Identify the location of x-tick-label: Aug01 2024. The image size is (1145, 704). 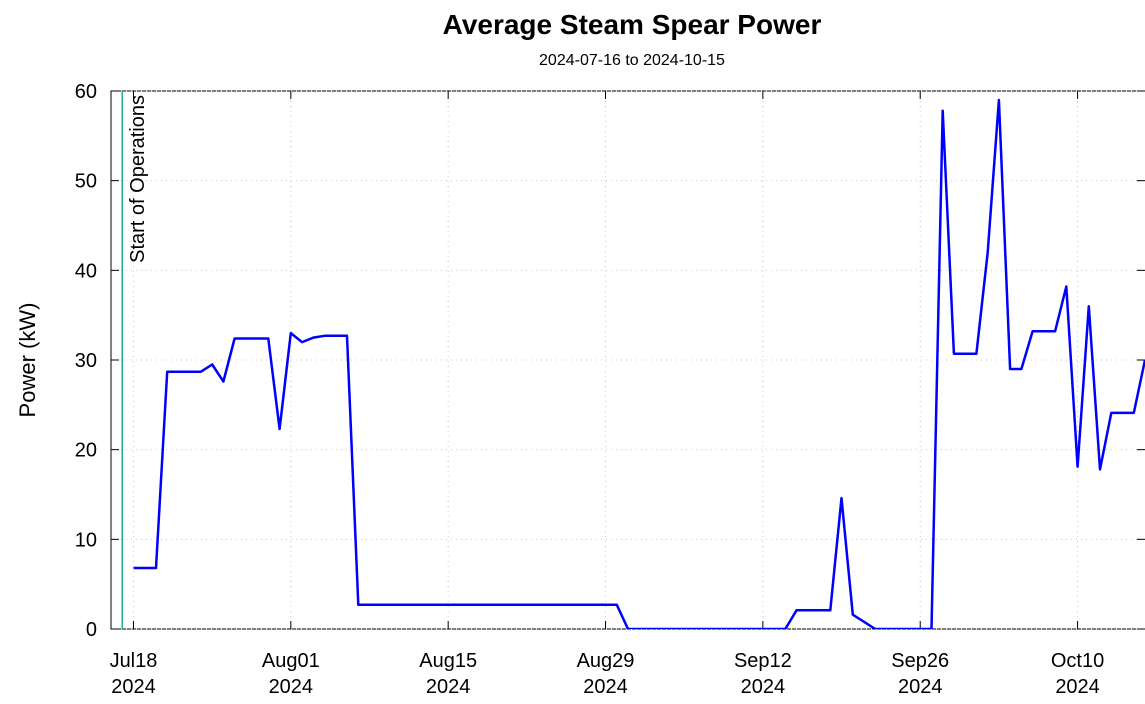
(291, 674).